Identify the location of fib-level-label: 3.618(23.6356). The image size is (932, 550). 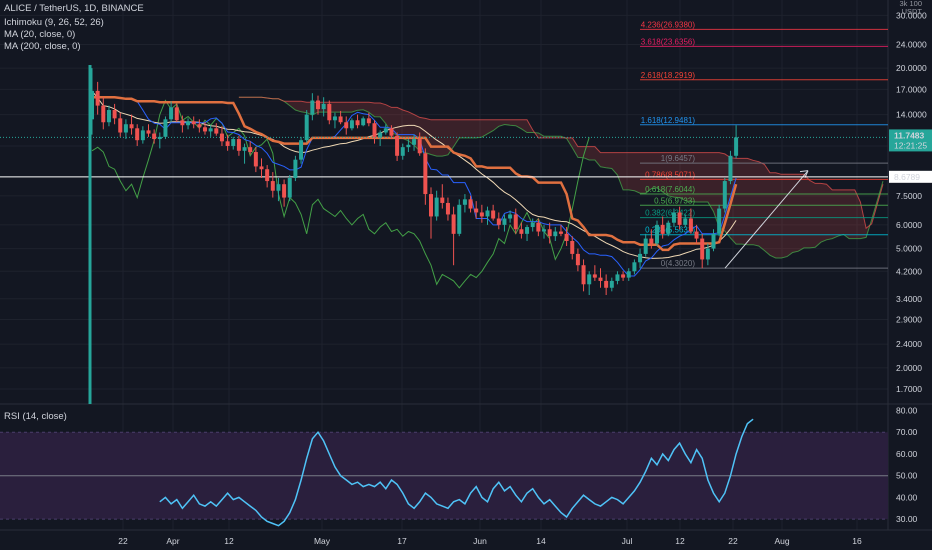
(668, 41).